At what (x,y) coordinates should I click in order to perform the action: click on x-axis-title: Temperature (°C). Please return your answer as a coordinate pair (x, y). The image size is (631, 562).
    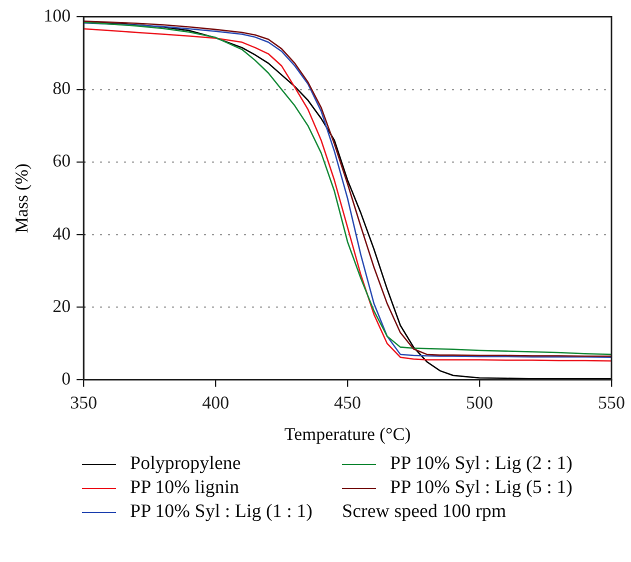
    Looking at the image, I should click on (347, 434).